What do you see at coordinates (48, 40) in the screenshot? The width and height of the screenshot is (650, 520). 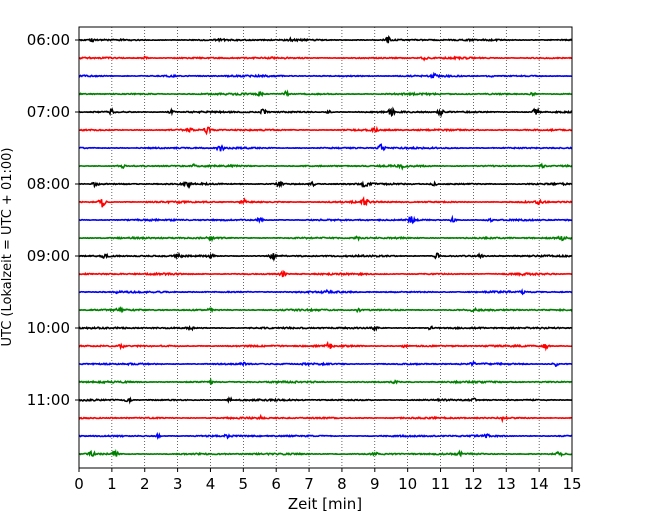 I see `y-tick-label: 06:00` at bounding box center [48, 40].